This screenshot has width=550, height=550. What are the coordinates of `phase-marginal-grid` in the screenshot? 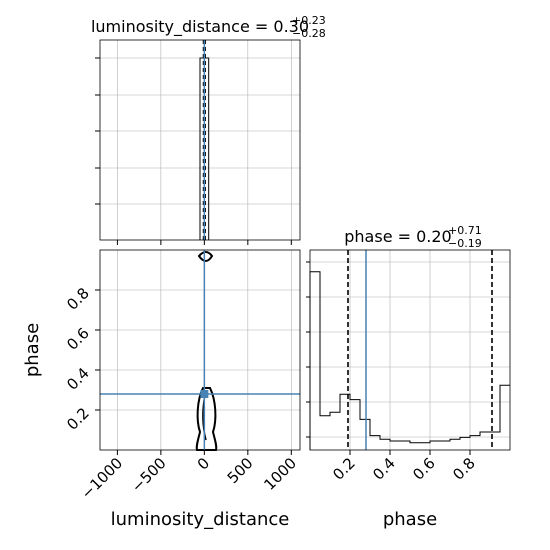 It's located at (410, 350).